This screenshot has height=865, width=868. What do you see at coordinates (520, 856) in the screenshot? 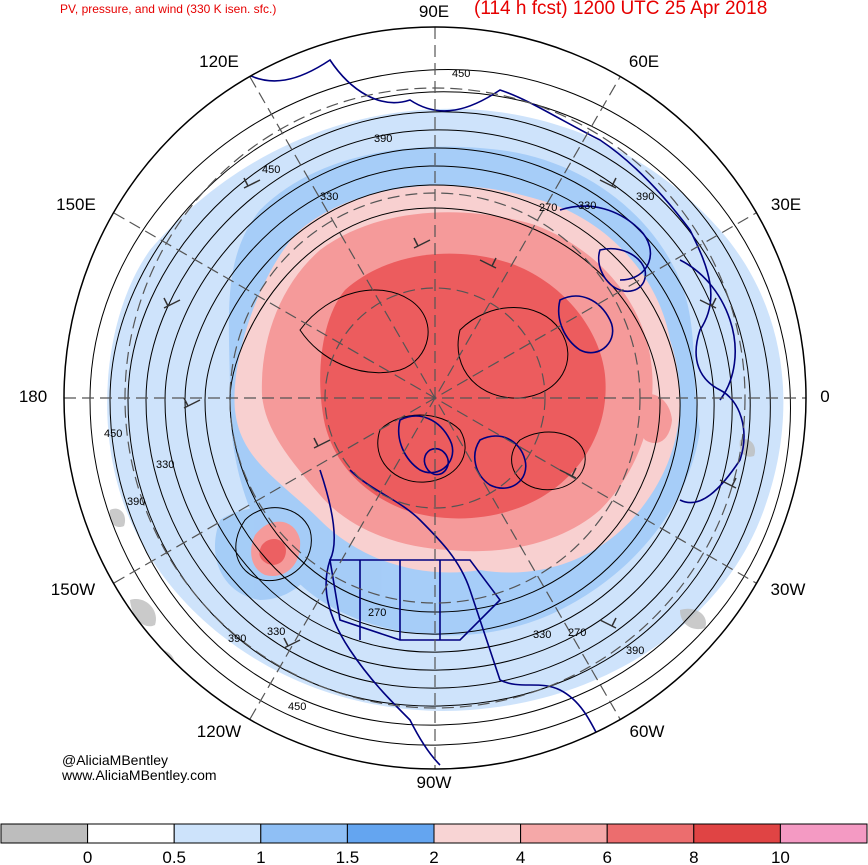
I see `colorbar-tick-label: 4` at bounding box center [520, 856].